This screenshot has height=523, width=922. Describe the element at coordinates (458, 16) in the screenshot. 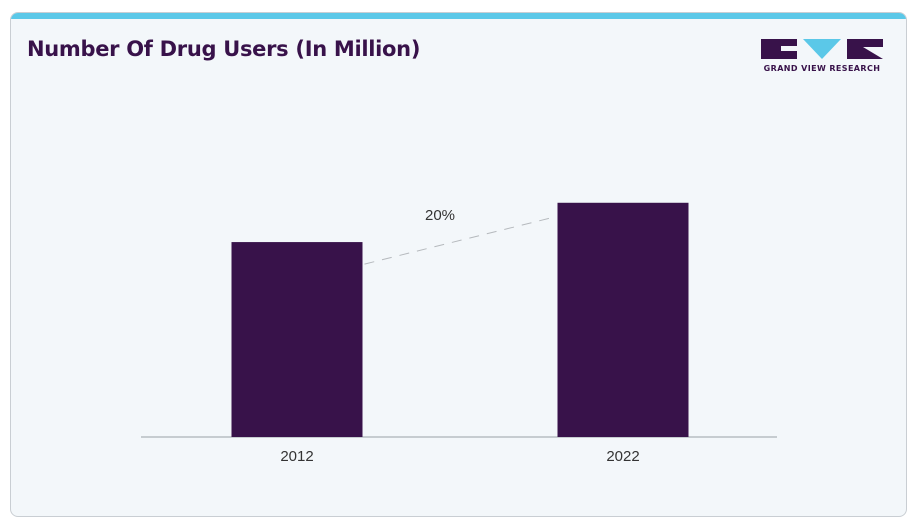

I see `header-accent-bar` at that location.